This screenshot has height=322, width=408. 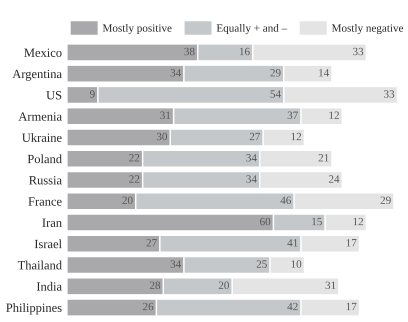 What do you see at coordinates (48, 243) in the screenshot?
I see `y-tick-label: Israel` at bounding box center [48, 243].